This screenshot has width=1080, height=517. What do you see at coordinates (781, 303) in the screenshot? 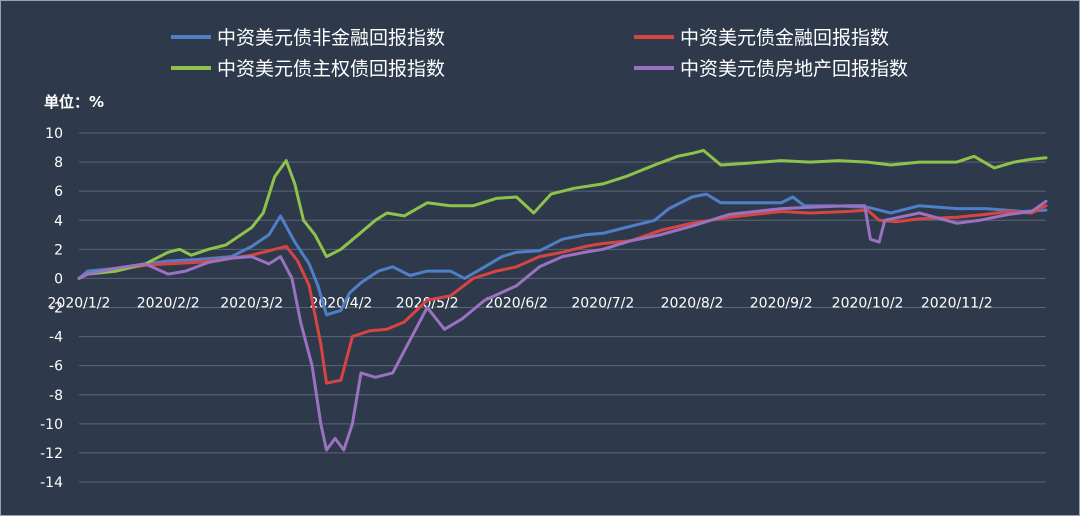
I see `x-tick-label: 2020/9/2` at bounding box center [781, 303].